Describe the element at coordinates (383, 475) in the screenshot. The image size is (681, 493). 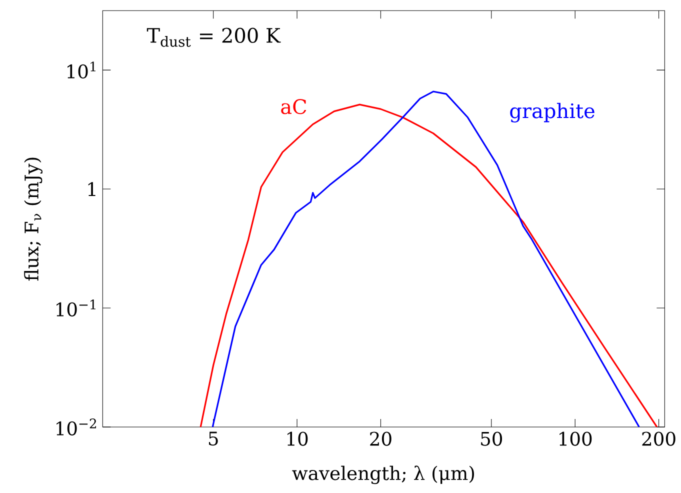
I see `x-axis-title: wavelength; λ (μm)` at that location.